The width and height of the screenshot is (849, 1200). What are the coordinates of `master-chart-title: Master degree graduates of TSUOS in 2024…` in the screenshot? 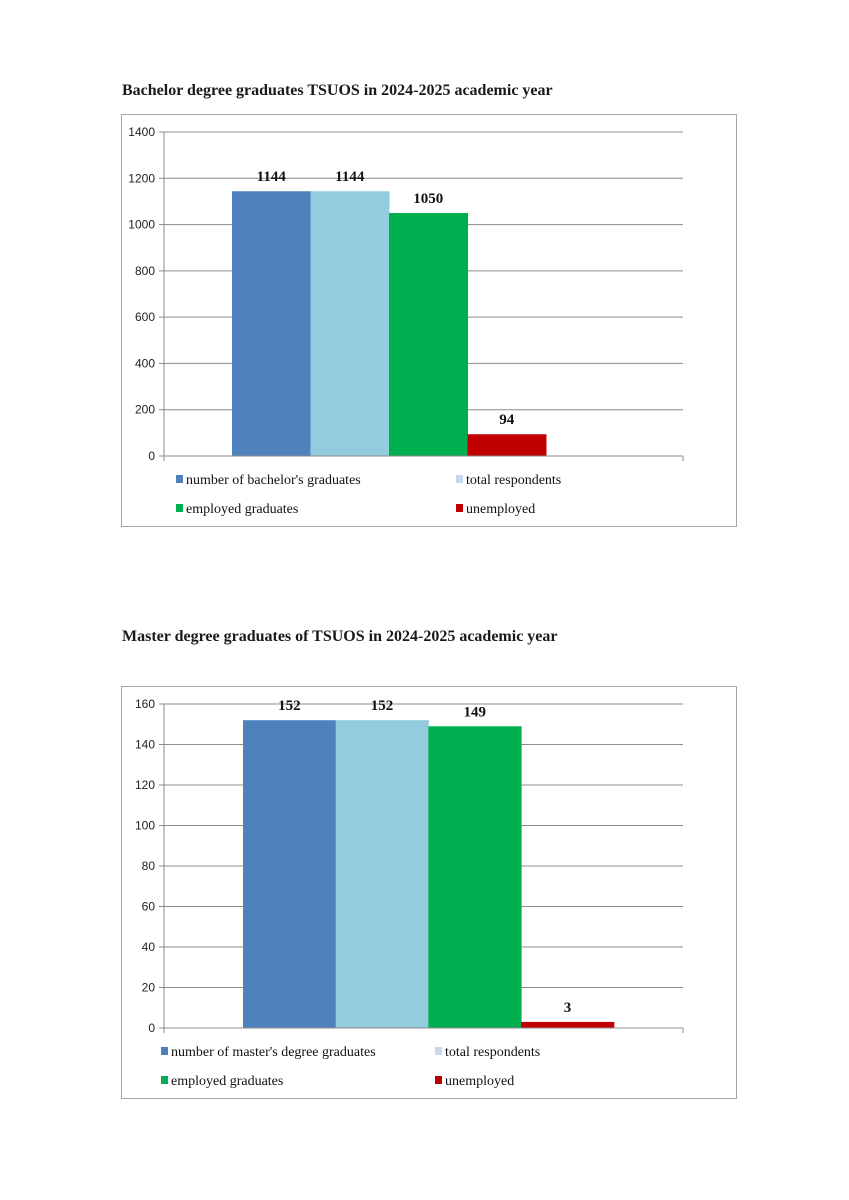 It's located at (340, 636).